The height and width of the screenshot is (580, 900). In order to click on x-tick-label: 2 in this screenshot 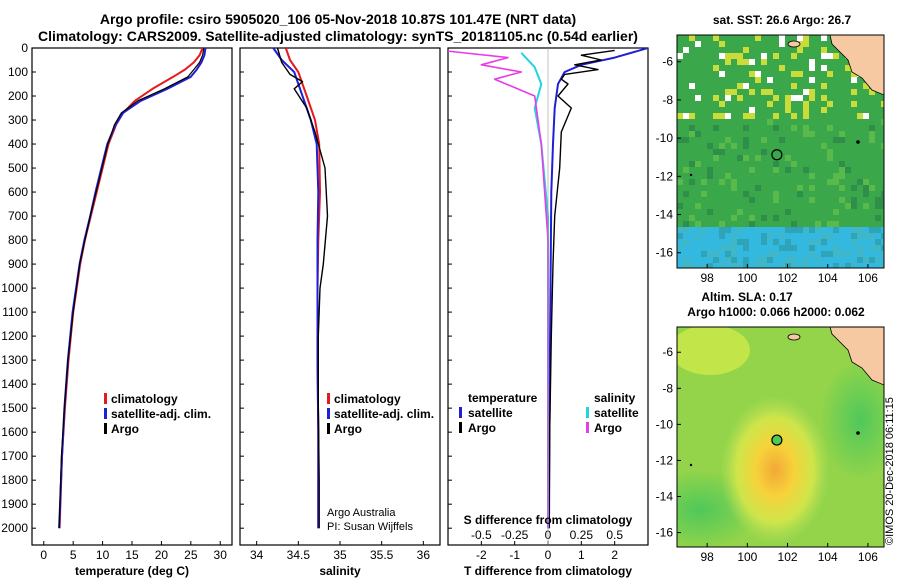, I will do `click(614, 555)`.